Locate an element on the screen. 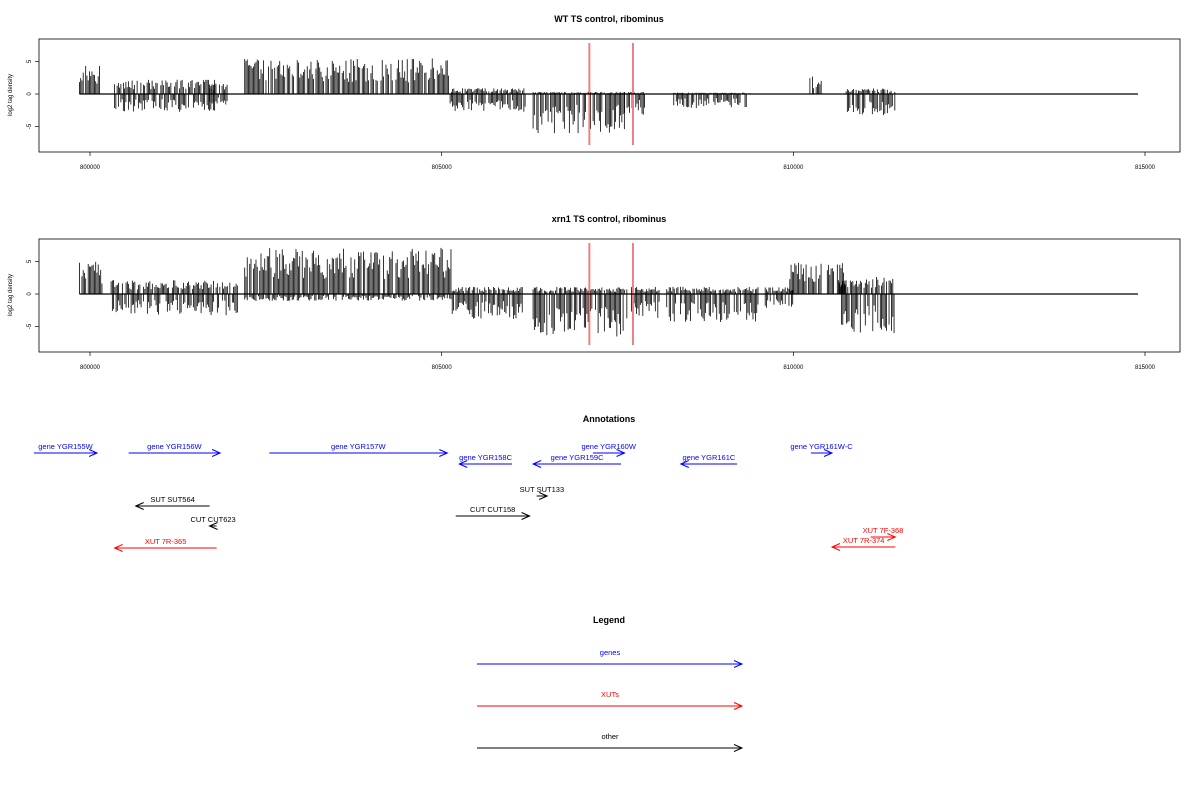 This screenshot has height=800, width=1200. feature-label: gene YGR155W is located at coordinates (65, 446).